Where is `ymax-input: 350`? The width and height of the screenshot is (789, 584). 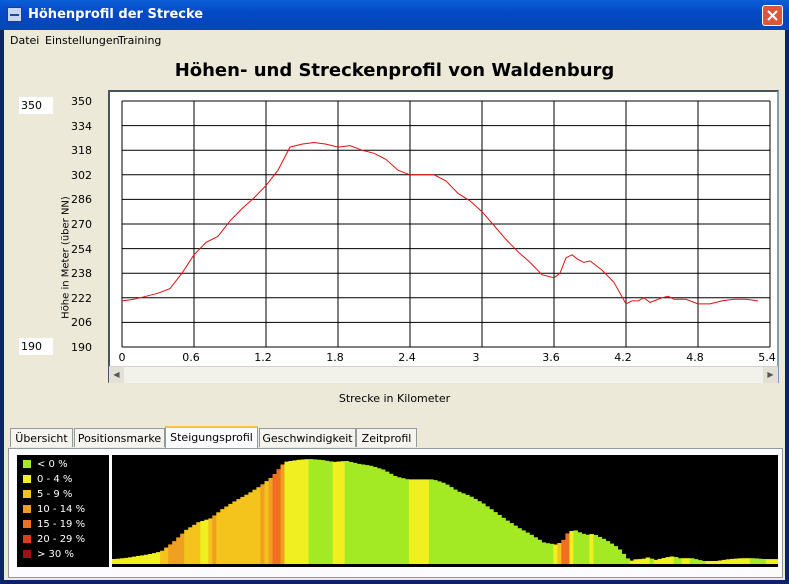 ymax-input: 350 is located at coordinates (36, 105).